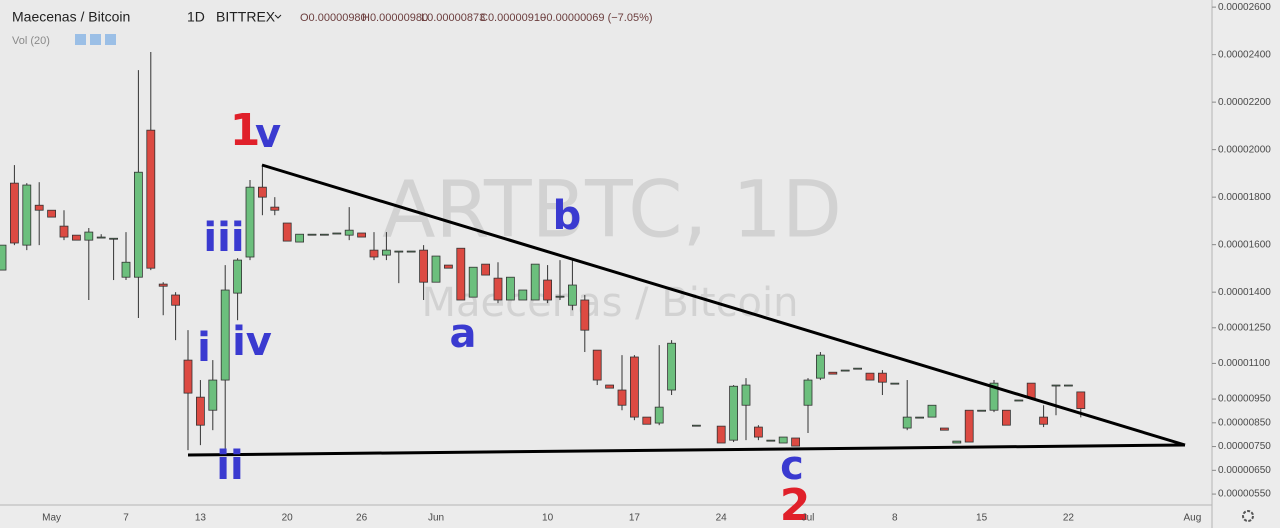 Image resolution: width=1280 pixels, height=528 pixels. I want to click on y-tick-label: 0.00001800, so click(1244, 197).